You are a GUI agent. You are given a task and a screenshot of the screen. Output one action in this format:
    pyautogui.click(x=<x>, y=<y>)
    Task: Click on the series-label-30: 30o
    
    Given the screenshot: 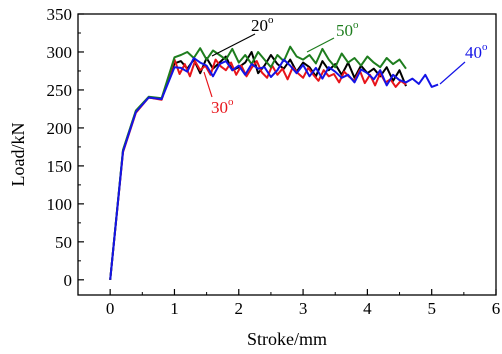 What is the action you would take?
    pyautogui.click(x=222, y=106)
    